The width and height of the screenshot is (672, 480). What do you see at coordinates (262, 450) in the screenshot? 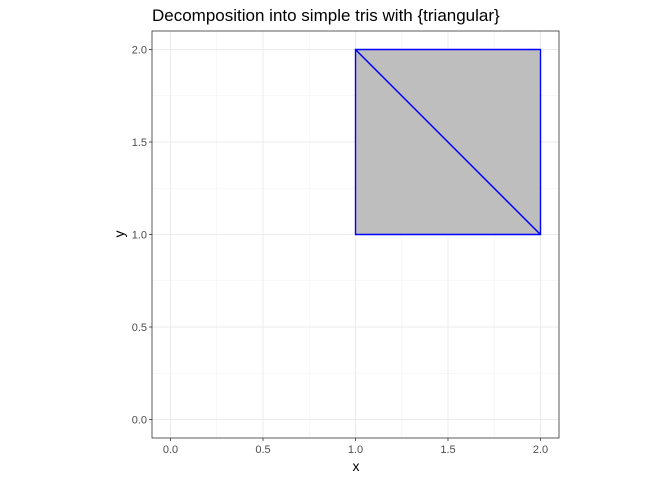
I see `x-tick-label: 0.5` at bounding box center [262, 450].